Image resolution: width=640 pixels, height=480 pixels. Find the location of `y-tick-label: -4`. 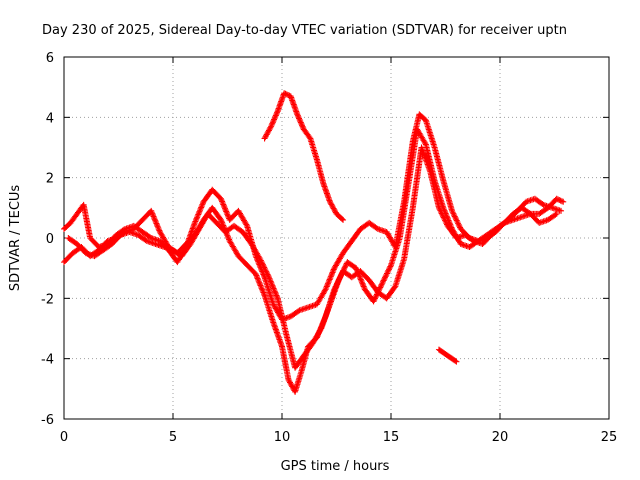

y-tick-label: -4 is located at coordinates (47, 360).